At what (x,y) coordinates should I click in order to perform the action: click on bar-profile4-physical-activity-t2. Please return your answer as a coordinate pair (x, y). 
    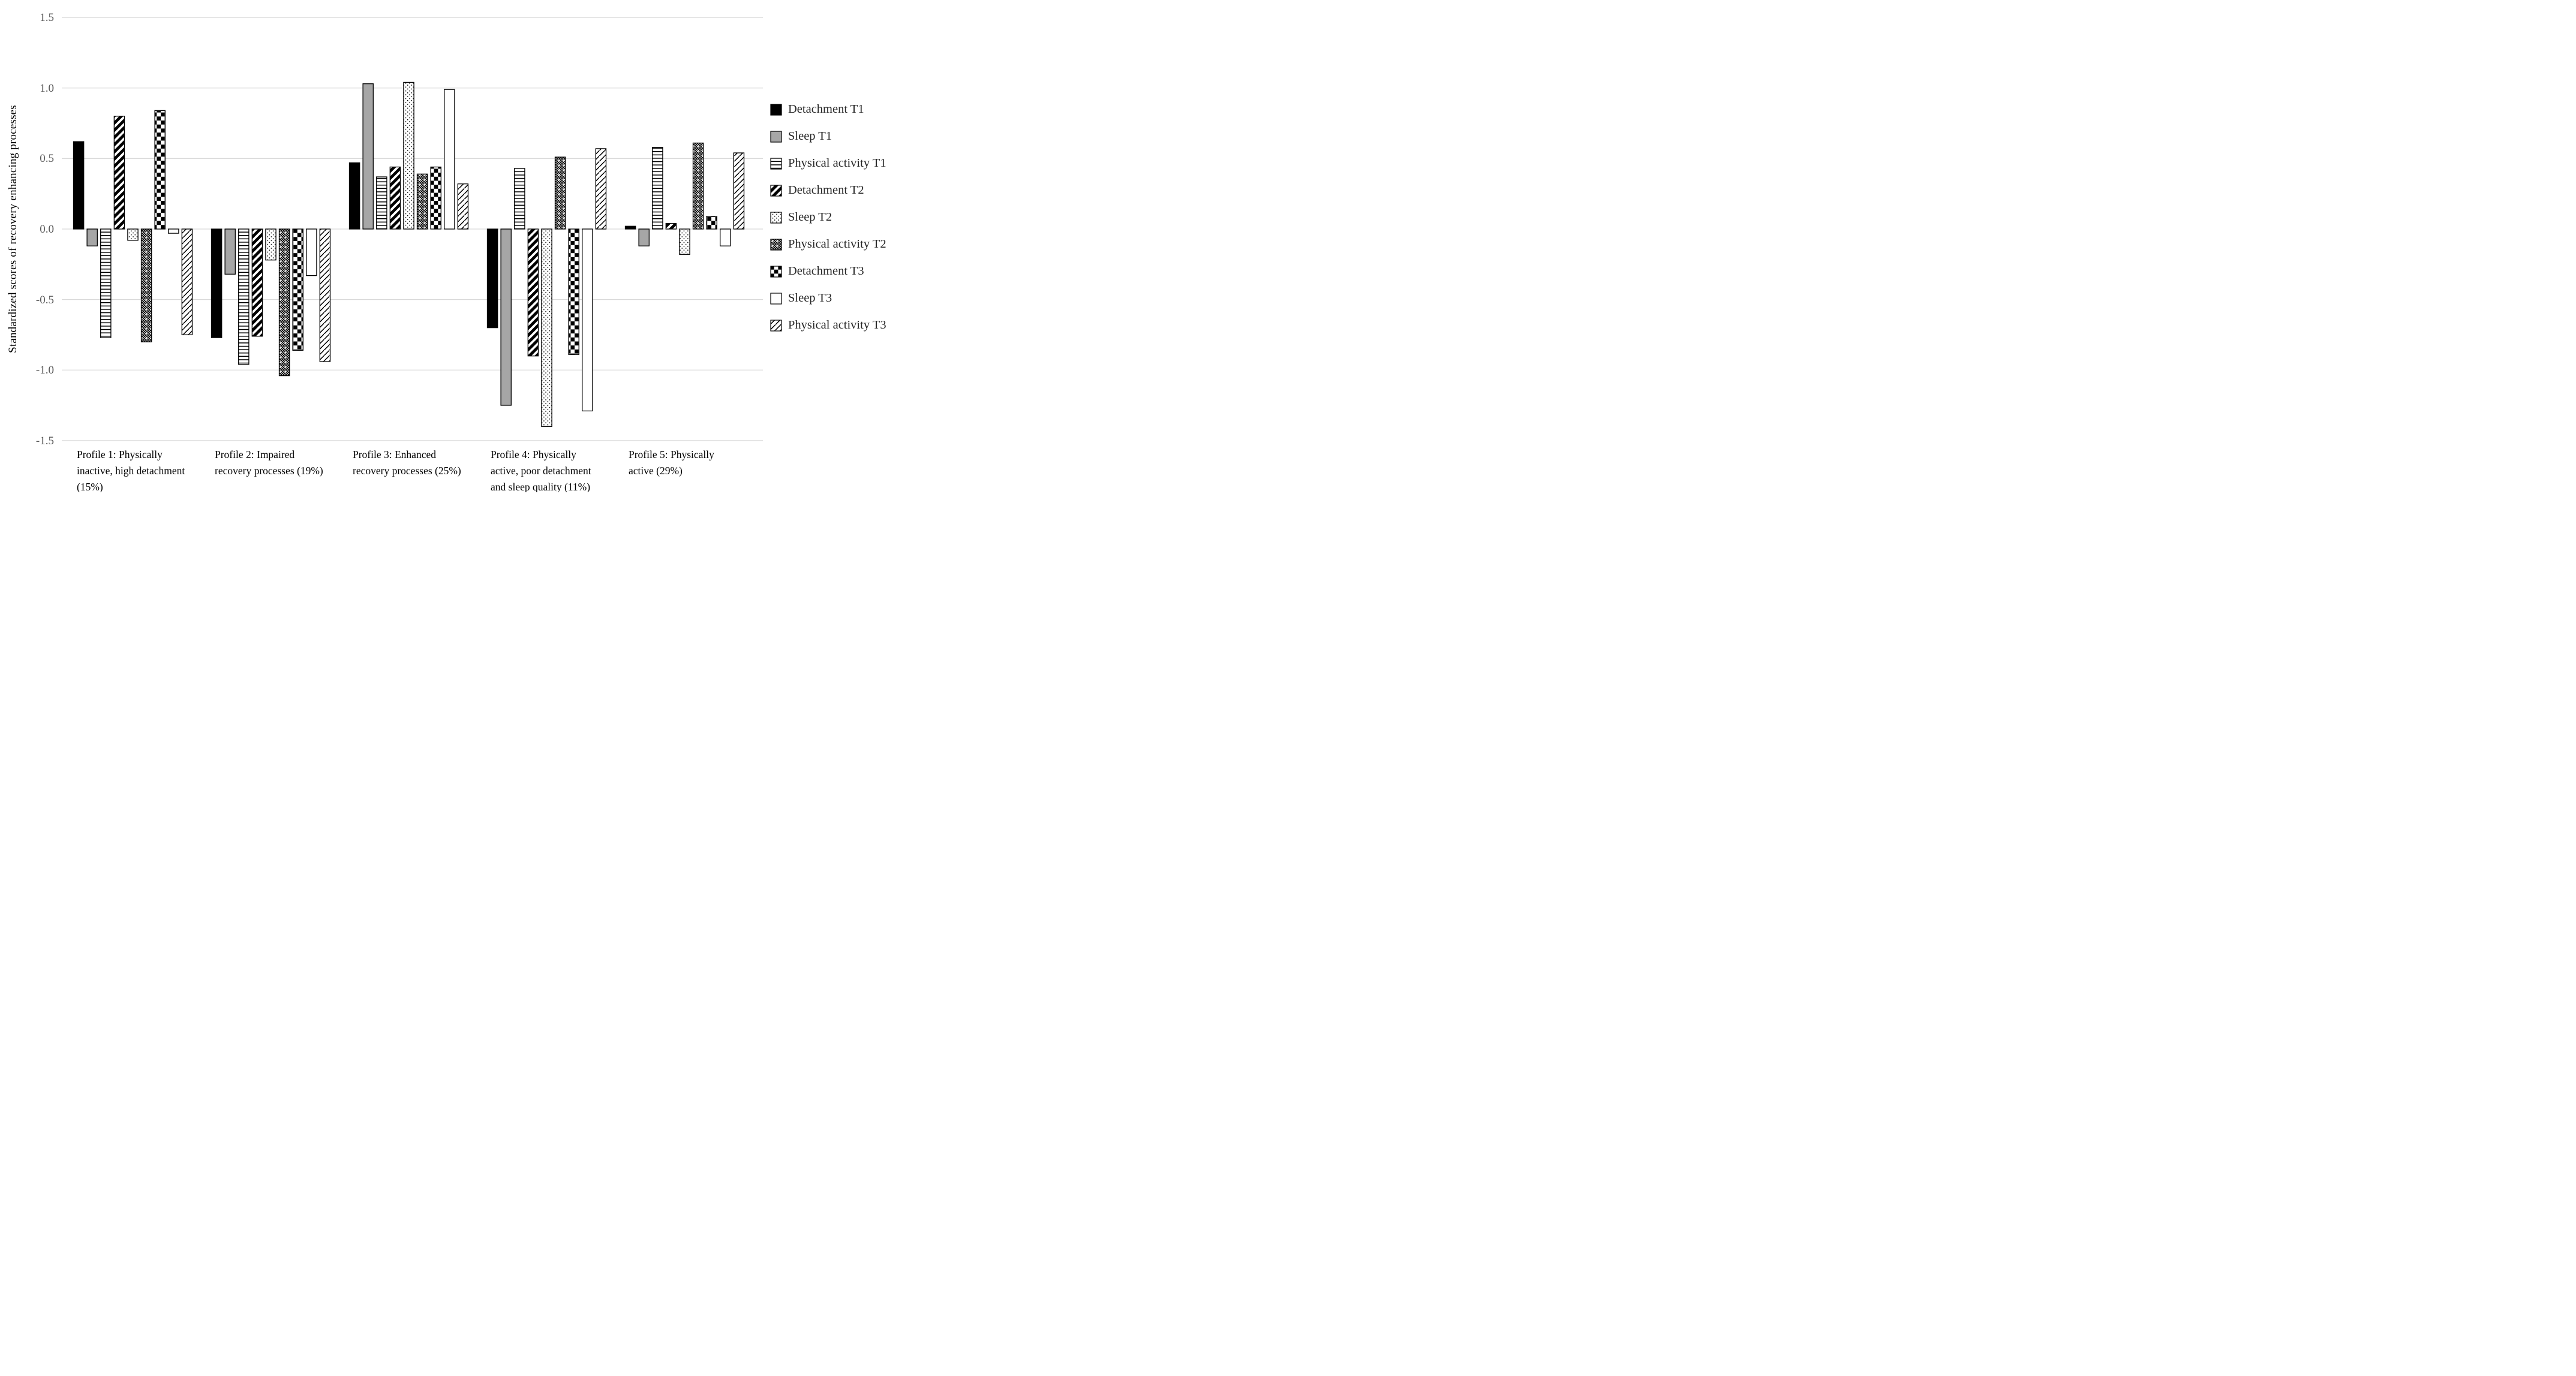
    Looking at the image, I should click on (560, 193).